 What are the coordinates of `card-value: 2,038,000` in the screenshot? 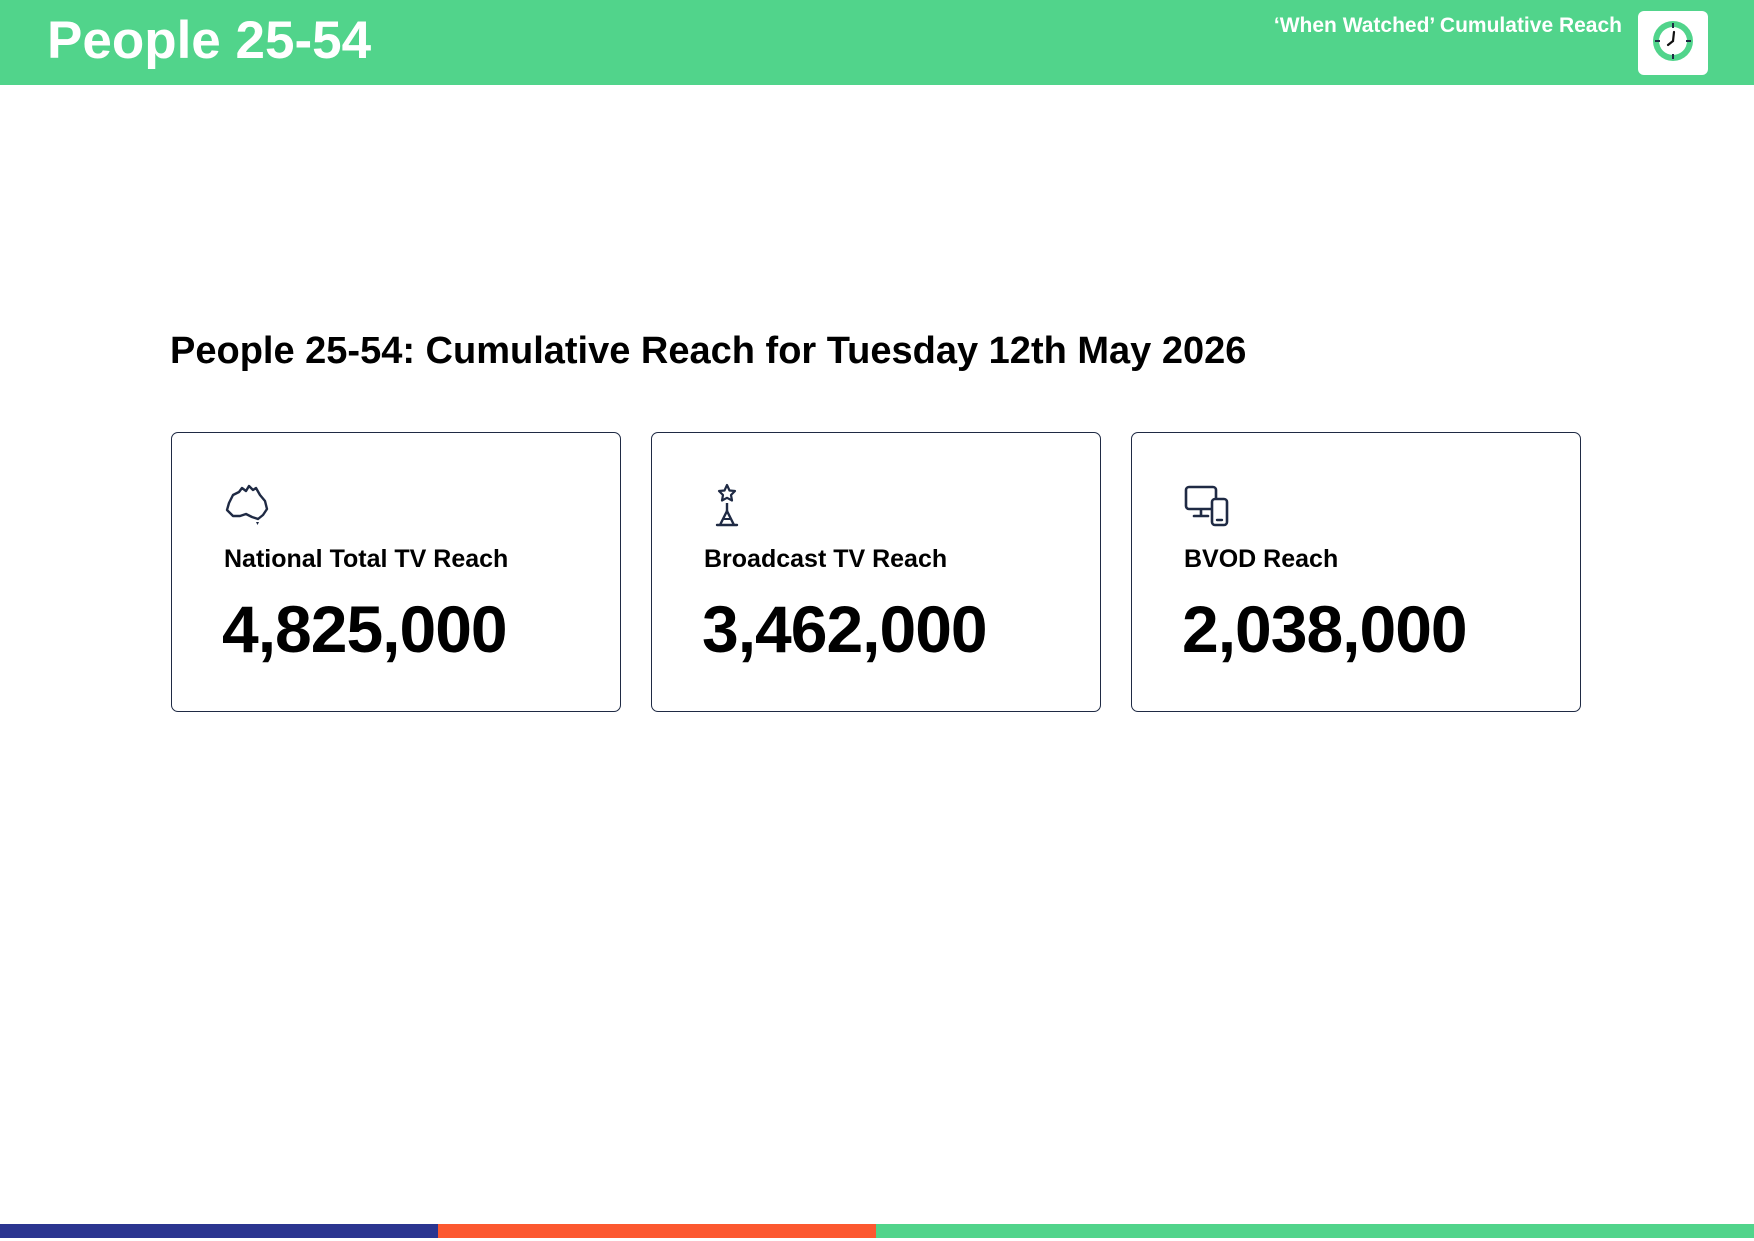 It's located at (1325, 629).